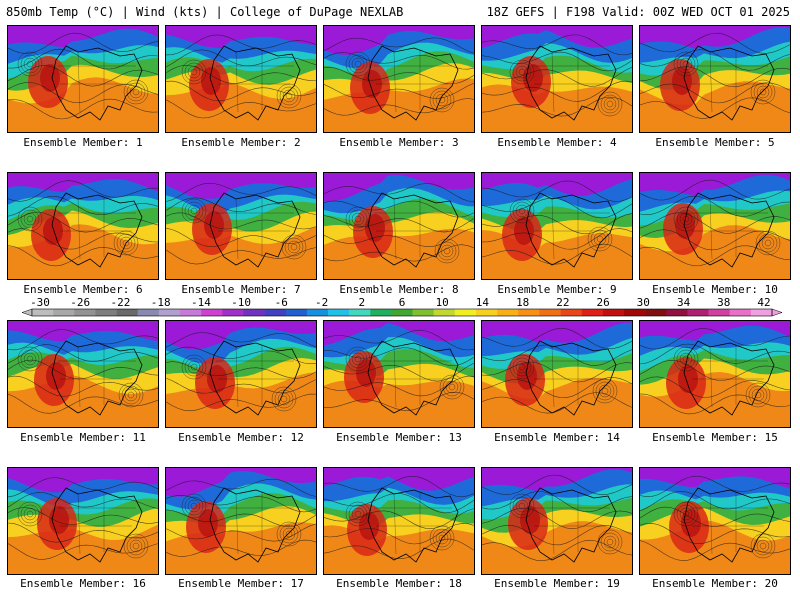  What do you see at coordinates (557, 583) in the screenshot?
I see `ensemble-member-label: Ensemble Member: 19` at bounding box center [557, 583].